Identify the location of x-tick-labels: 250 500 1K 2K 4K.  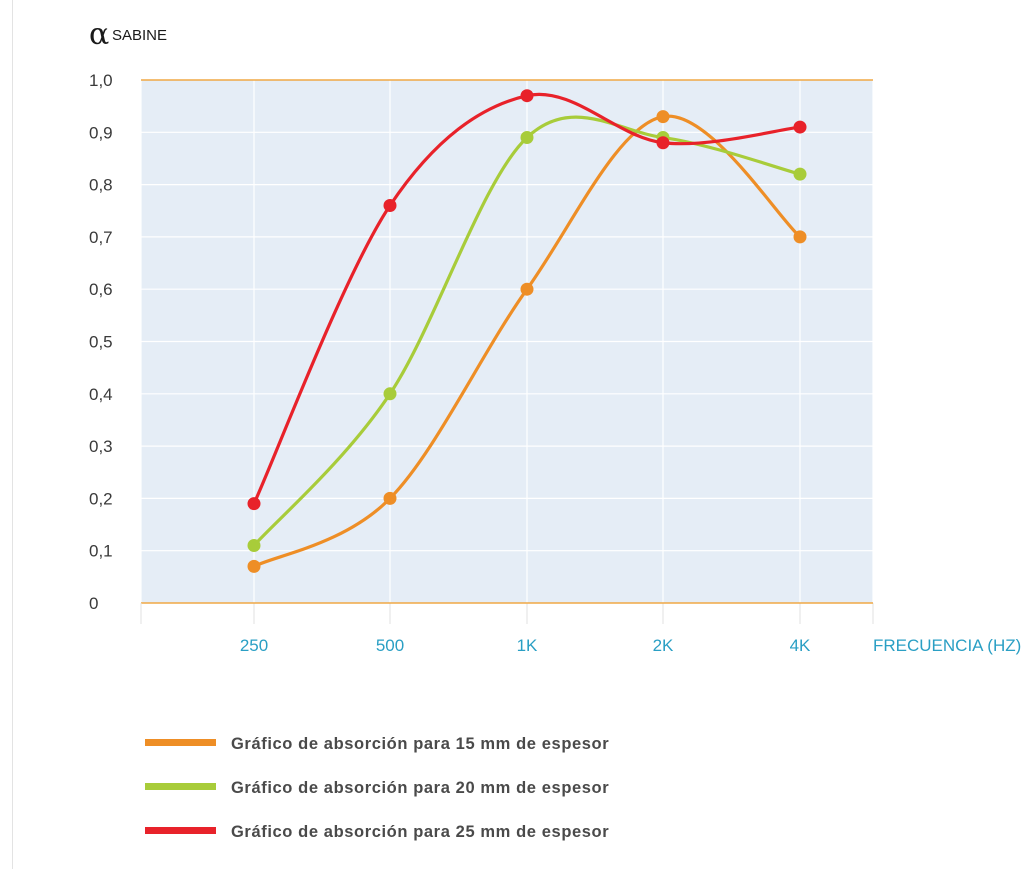
(525, 645).